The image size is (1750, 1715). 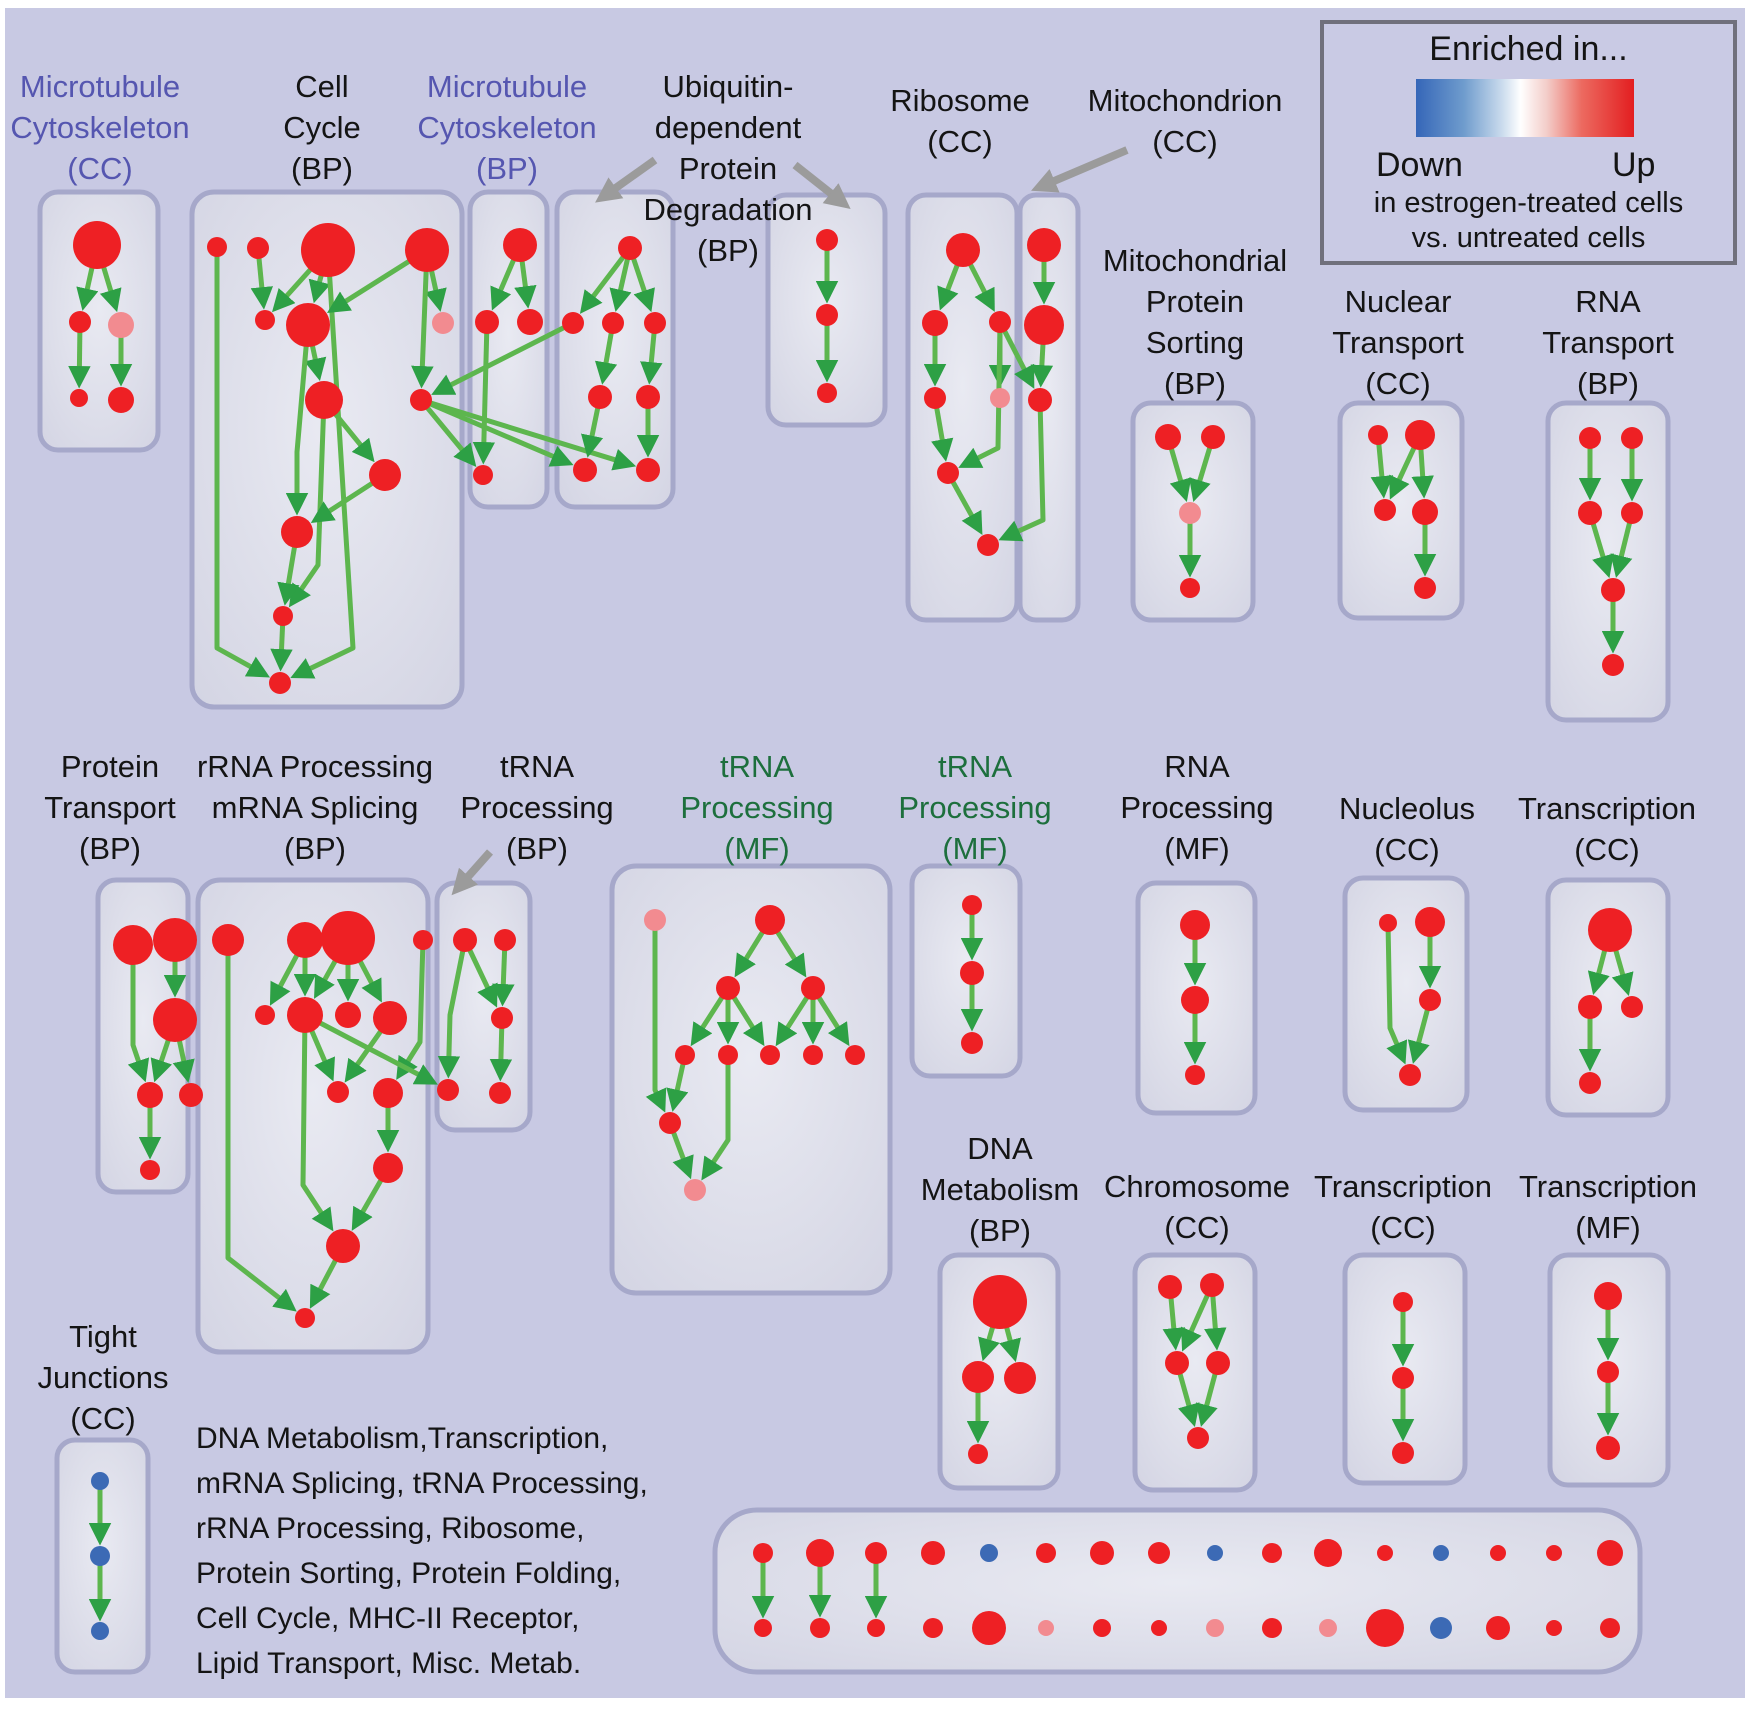 What do you see at coordinates (1168, 437) in the screenshot?
I see `node-sort1` at bounding box center [1168, 437].